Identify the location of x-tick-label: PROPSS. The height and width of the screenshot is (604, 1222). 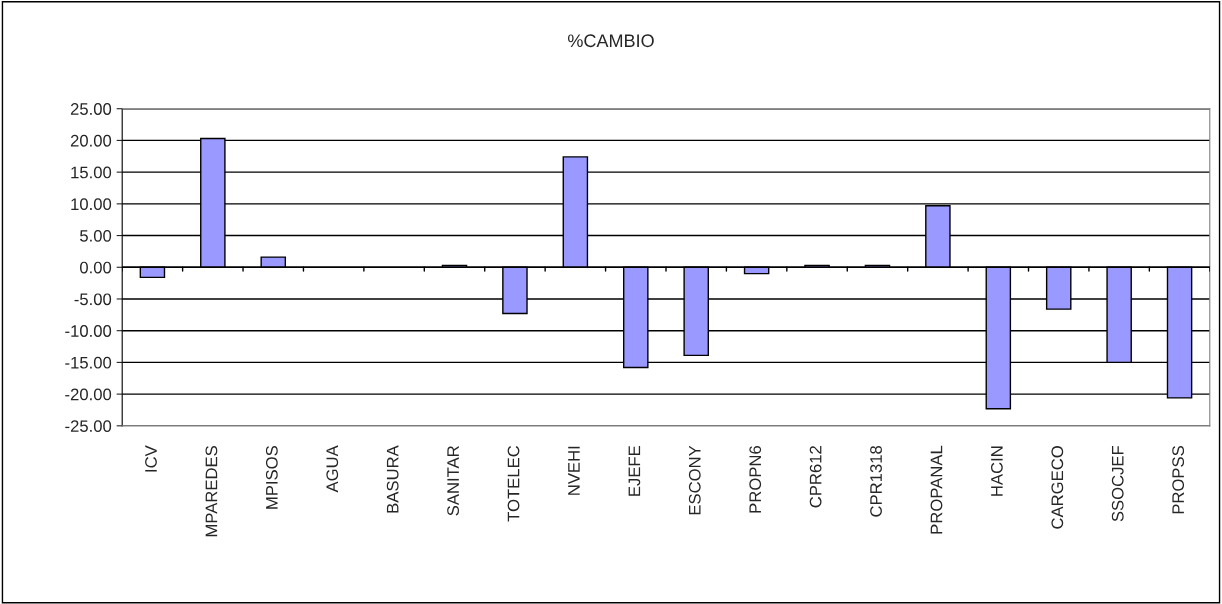
(1178, 480).